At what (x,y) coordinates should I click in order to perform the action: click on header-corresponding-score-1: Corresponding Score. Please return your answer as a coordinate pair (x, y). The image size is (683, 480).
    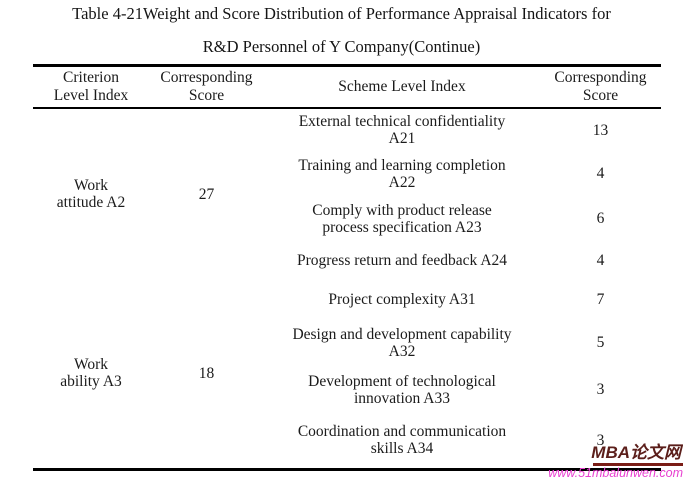
    Looking at the image, I should click on (206, 87).